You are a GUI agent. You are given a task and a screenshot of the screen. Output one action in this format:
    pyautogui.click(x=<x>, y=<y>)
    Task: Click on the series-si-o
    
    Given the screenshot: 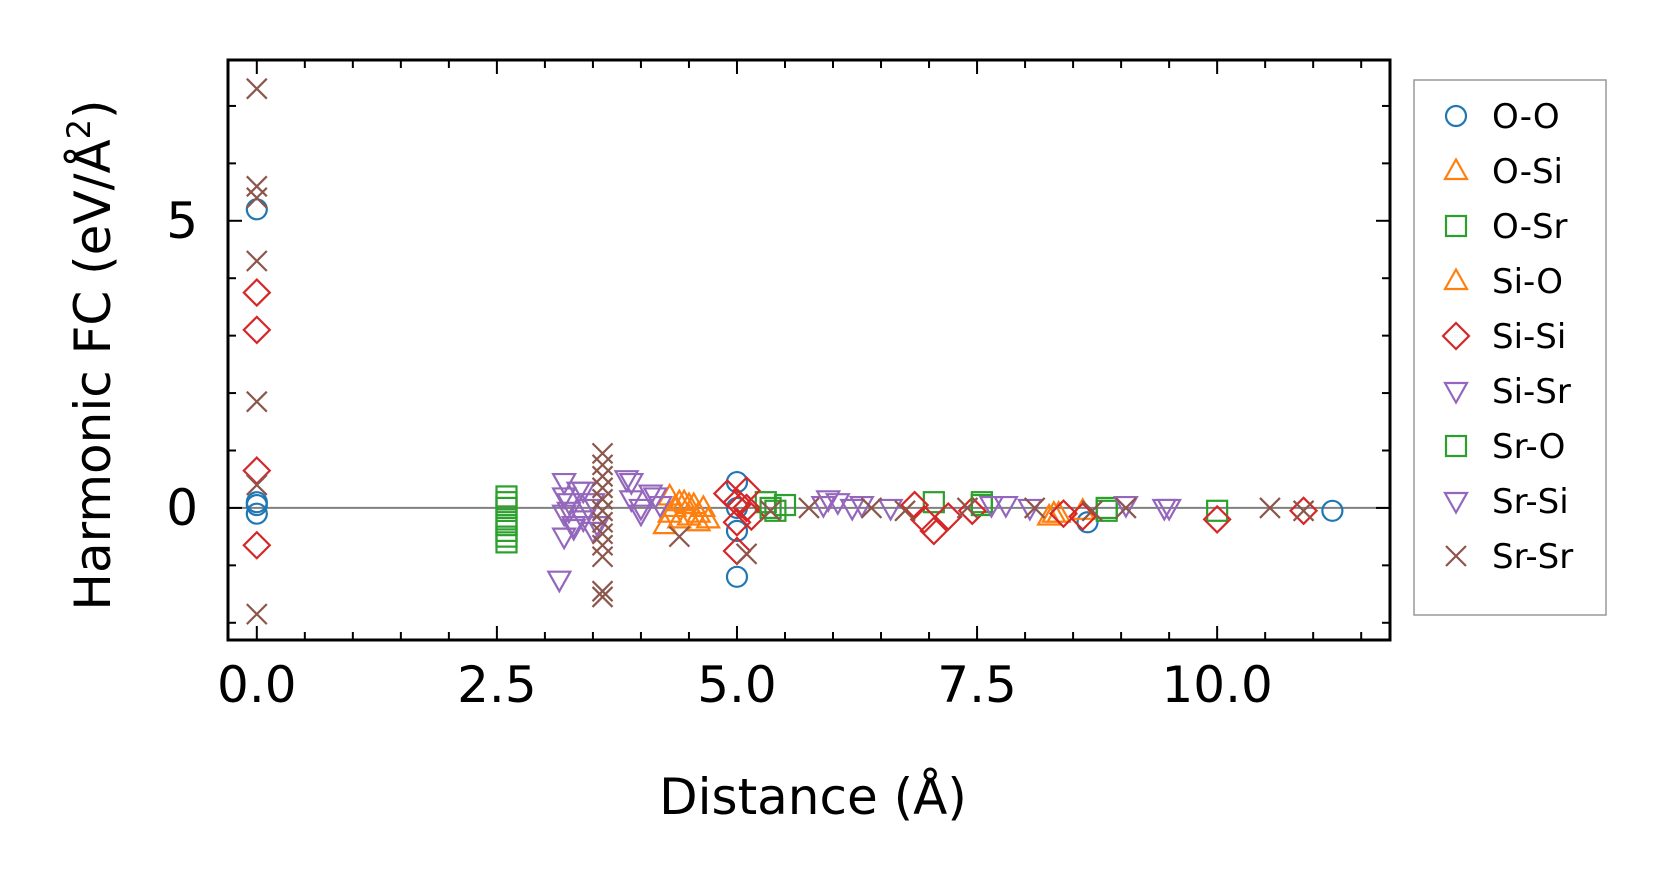 What is the action you would take?
    pyautogui.click(x=876, y=510)
    